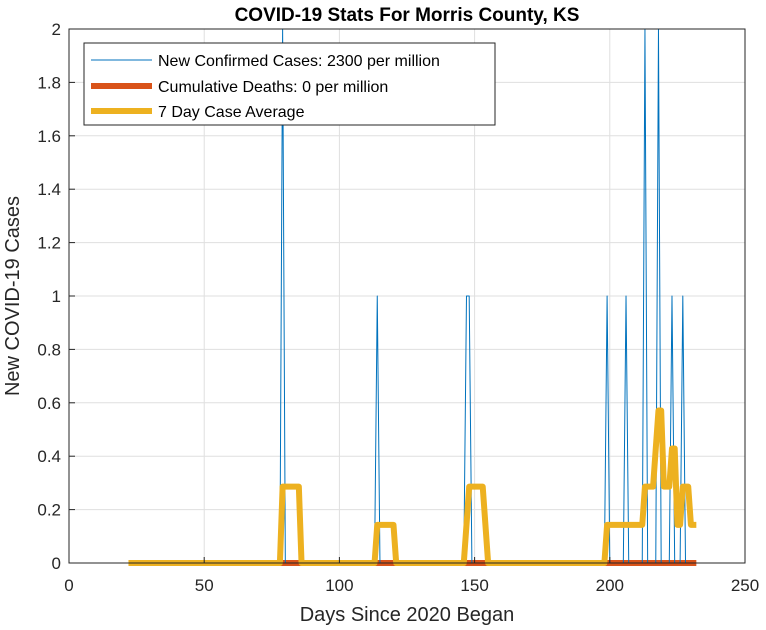  What do you see at coordinates (339, 585) in the screenshot?
I see `x-tick-label: 100` at bounding box center [339, 585].